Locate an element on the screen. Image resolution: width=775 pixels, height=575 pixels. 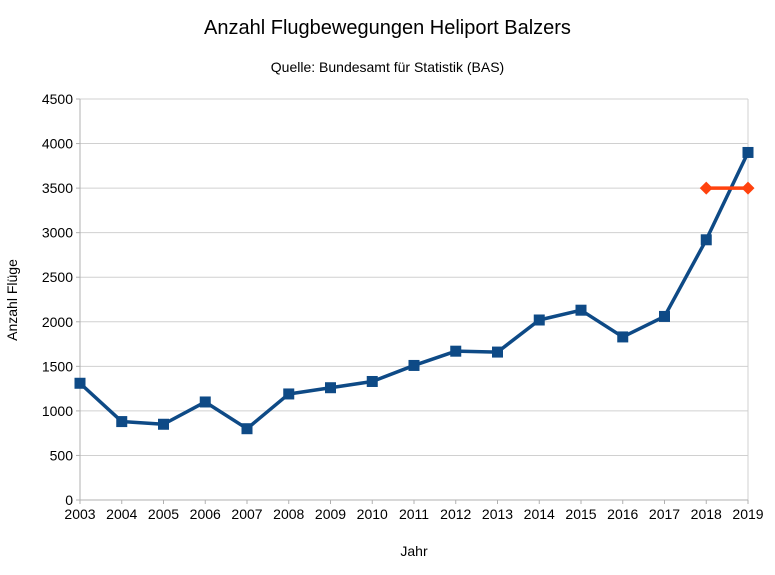
series-1-point-2004 is located at coordinates (122, 422).